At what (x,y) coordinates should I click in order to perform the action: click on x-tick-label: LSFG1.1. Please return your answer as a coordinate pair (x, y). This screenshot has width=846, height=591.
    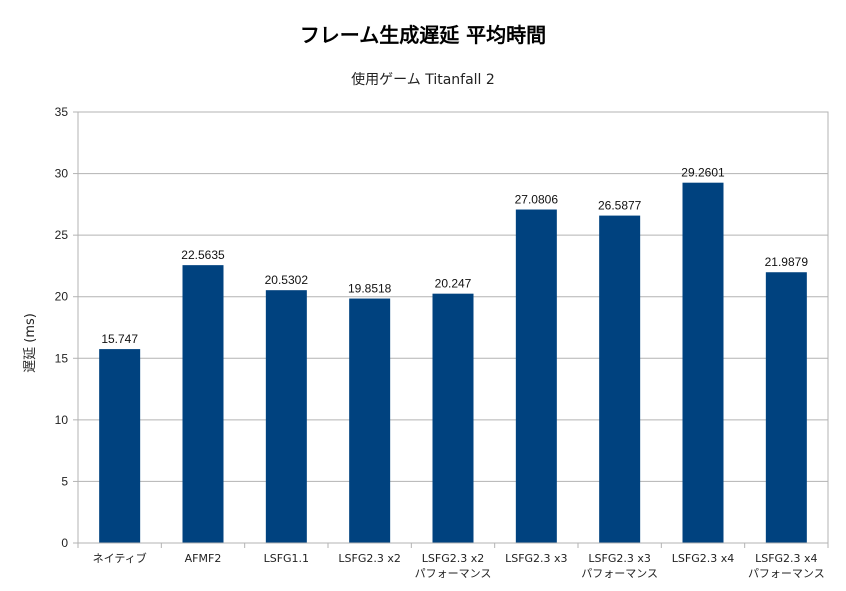
    Looking at the image, I should click on (286, 558).